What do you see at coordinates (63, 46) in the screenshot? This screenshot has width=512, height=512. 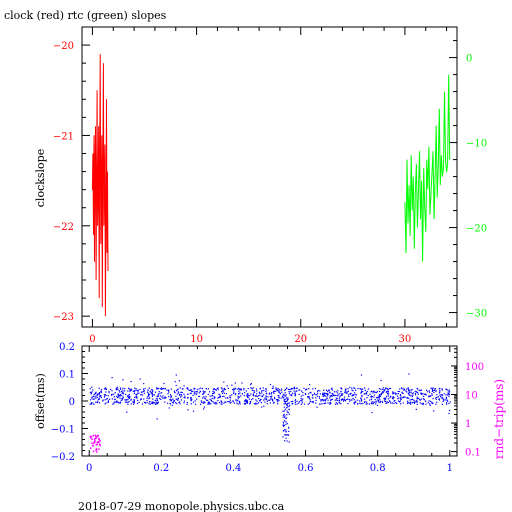 I see `top-y-left-tick-label: −20` at bounding box center [63, 46].